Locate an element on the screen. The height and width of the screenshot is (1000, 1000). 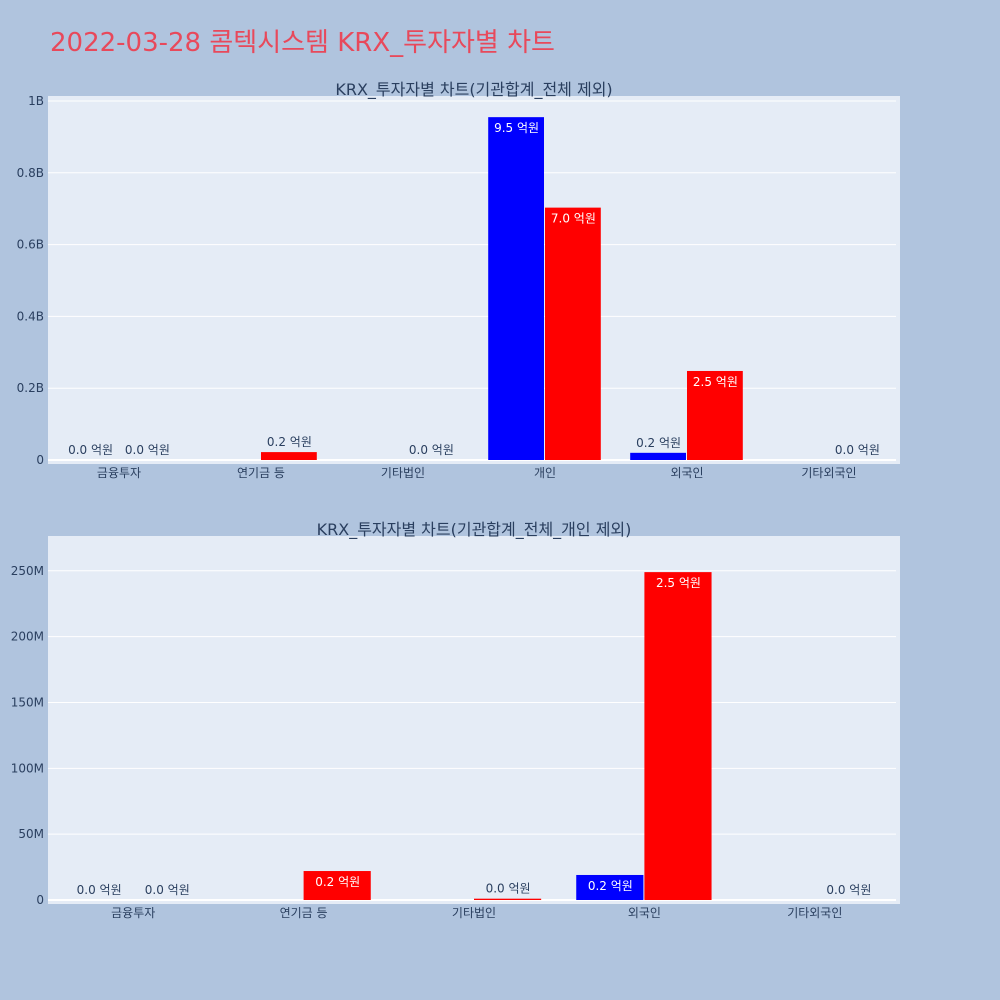
y-tick-label: 250M is located at coordinates (27, 571).